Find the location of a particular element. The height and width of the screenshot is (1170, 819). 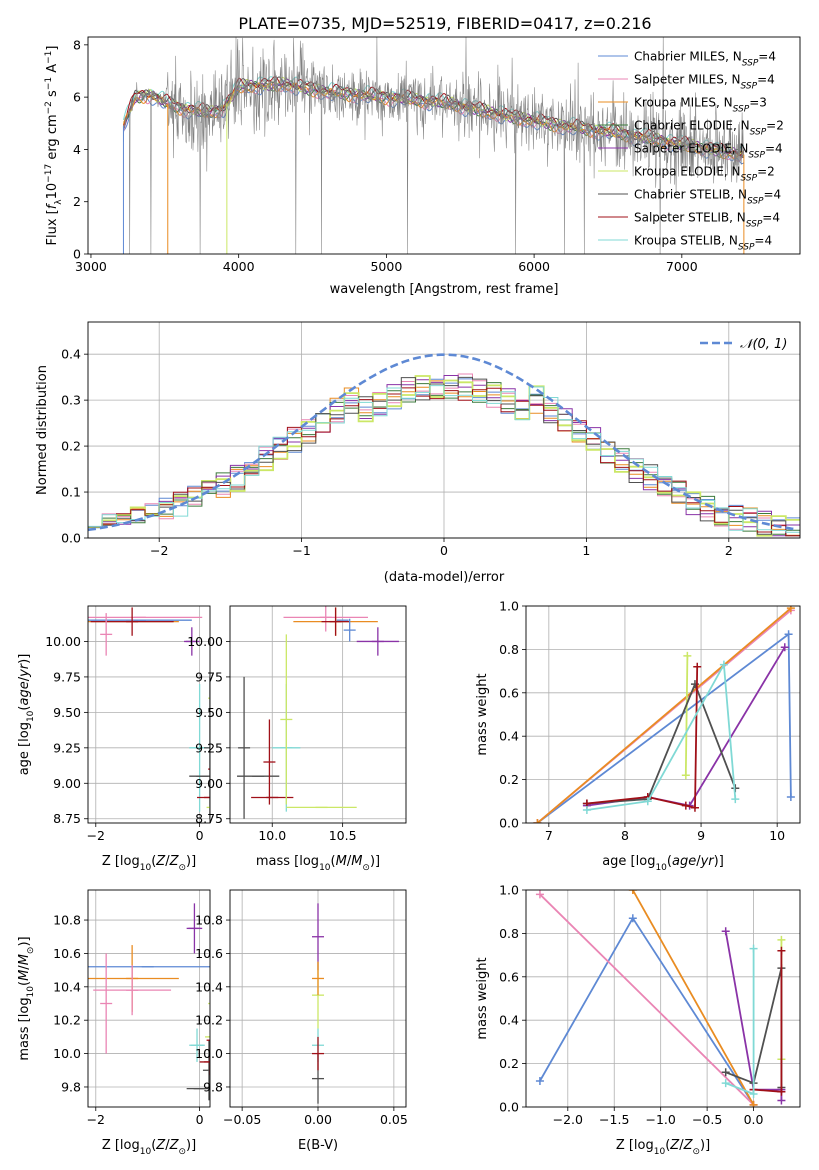

x-tick-label: 10.0 is located at coordinates (272, 835).